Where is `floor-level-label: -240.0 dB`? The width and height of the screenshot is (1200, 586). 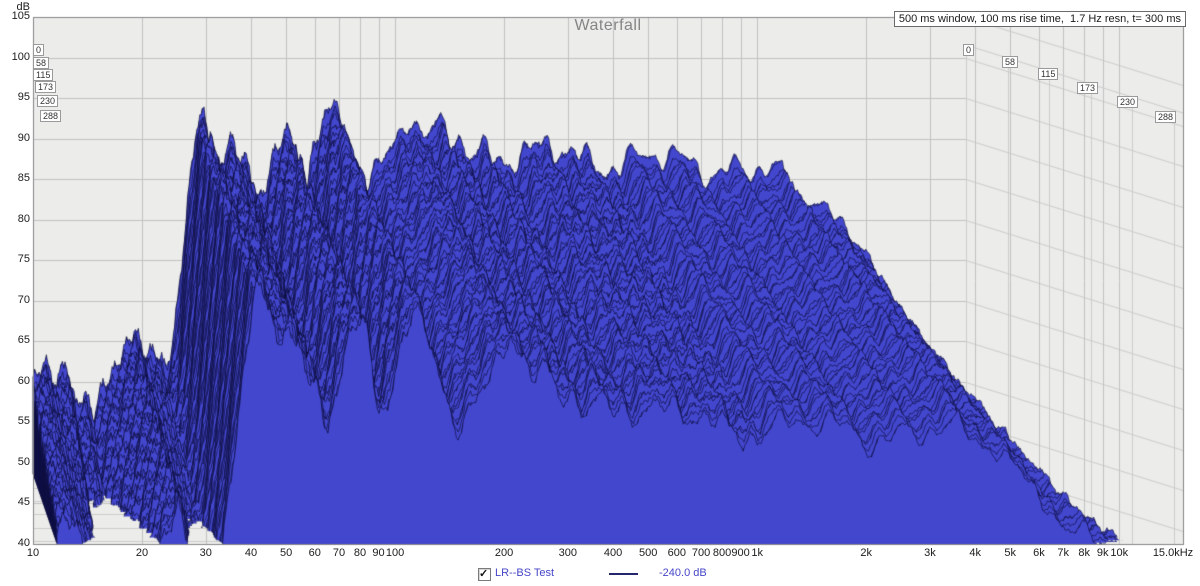
floor-level-label: -240.0 dB is located at coordinates (683, 573).